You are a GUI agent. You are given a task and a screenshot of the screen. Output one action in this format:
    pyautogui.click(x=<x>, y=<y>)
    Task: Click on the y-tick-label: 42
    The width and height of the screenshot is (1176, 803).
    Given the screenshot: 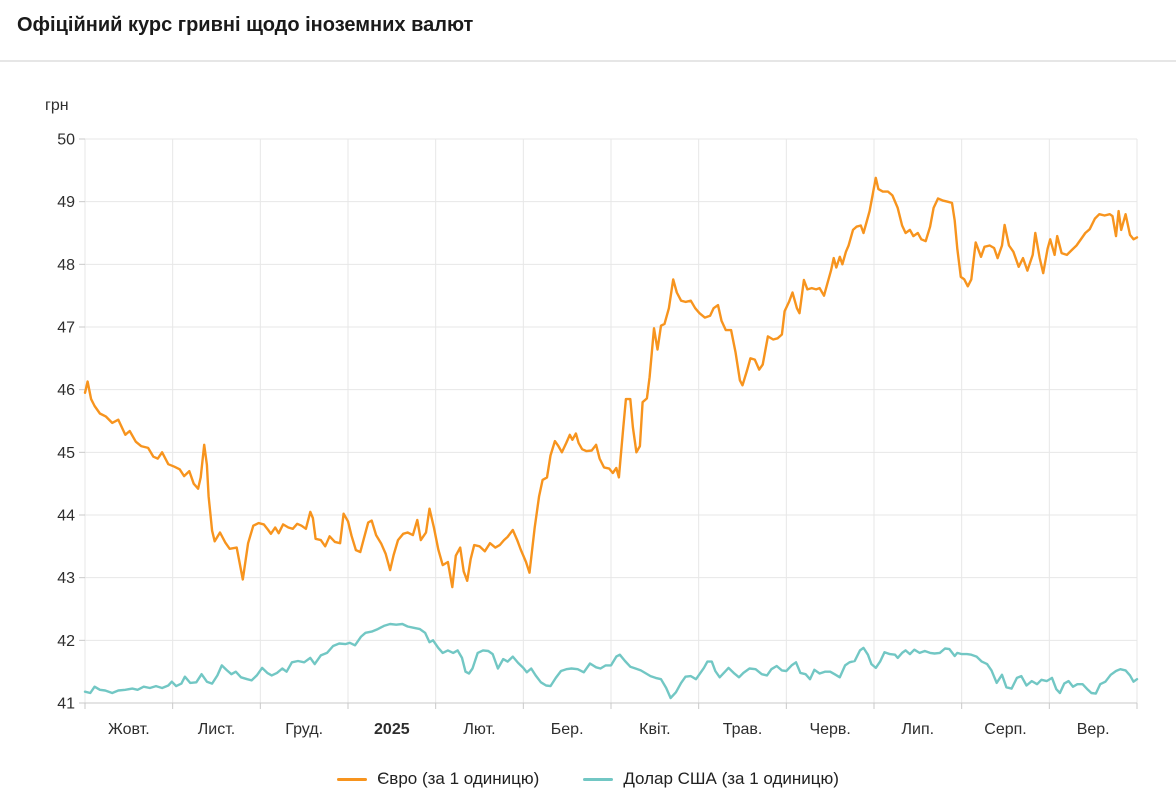 What is the action you would take?
    pyautogui.click(x=66, y=641)
    